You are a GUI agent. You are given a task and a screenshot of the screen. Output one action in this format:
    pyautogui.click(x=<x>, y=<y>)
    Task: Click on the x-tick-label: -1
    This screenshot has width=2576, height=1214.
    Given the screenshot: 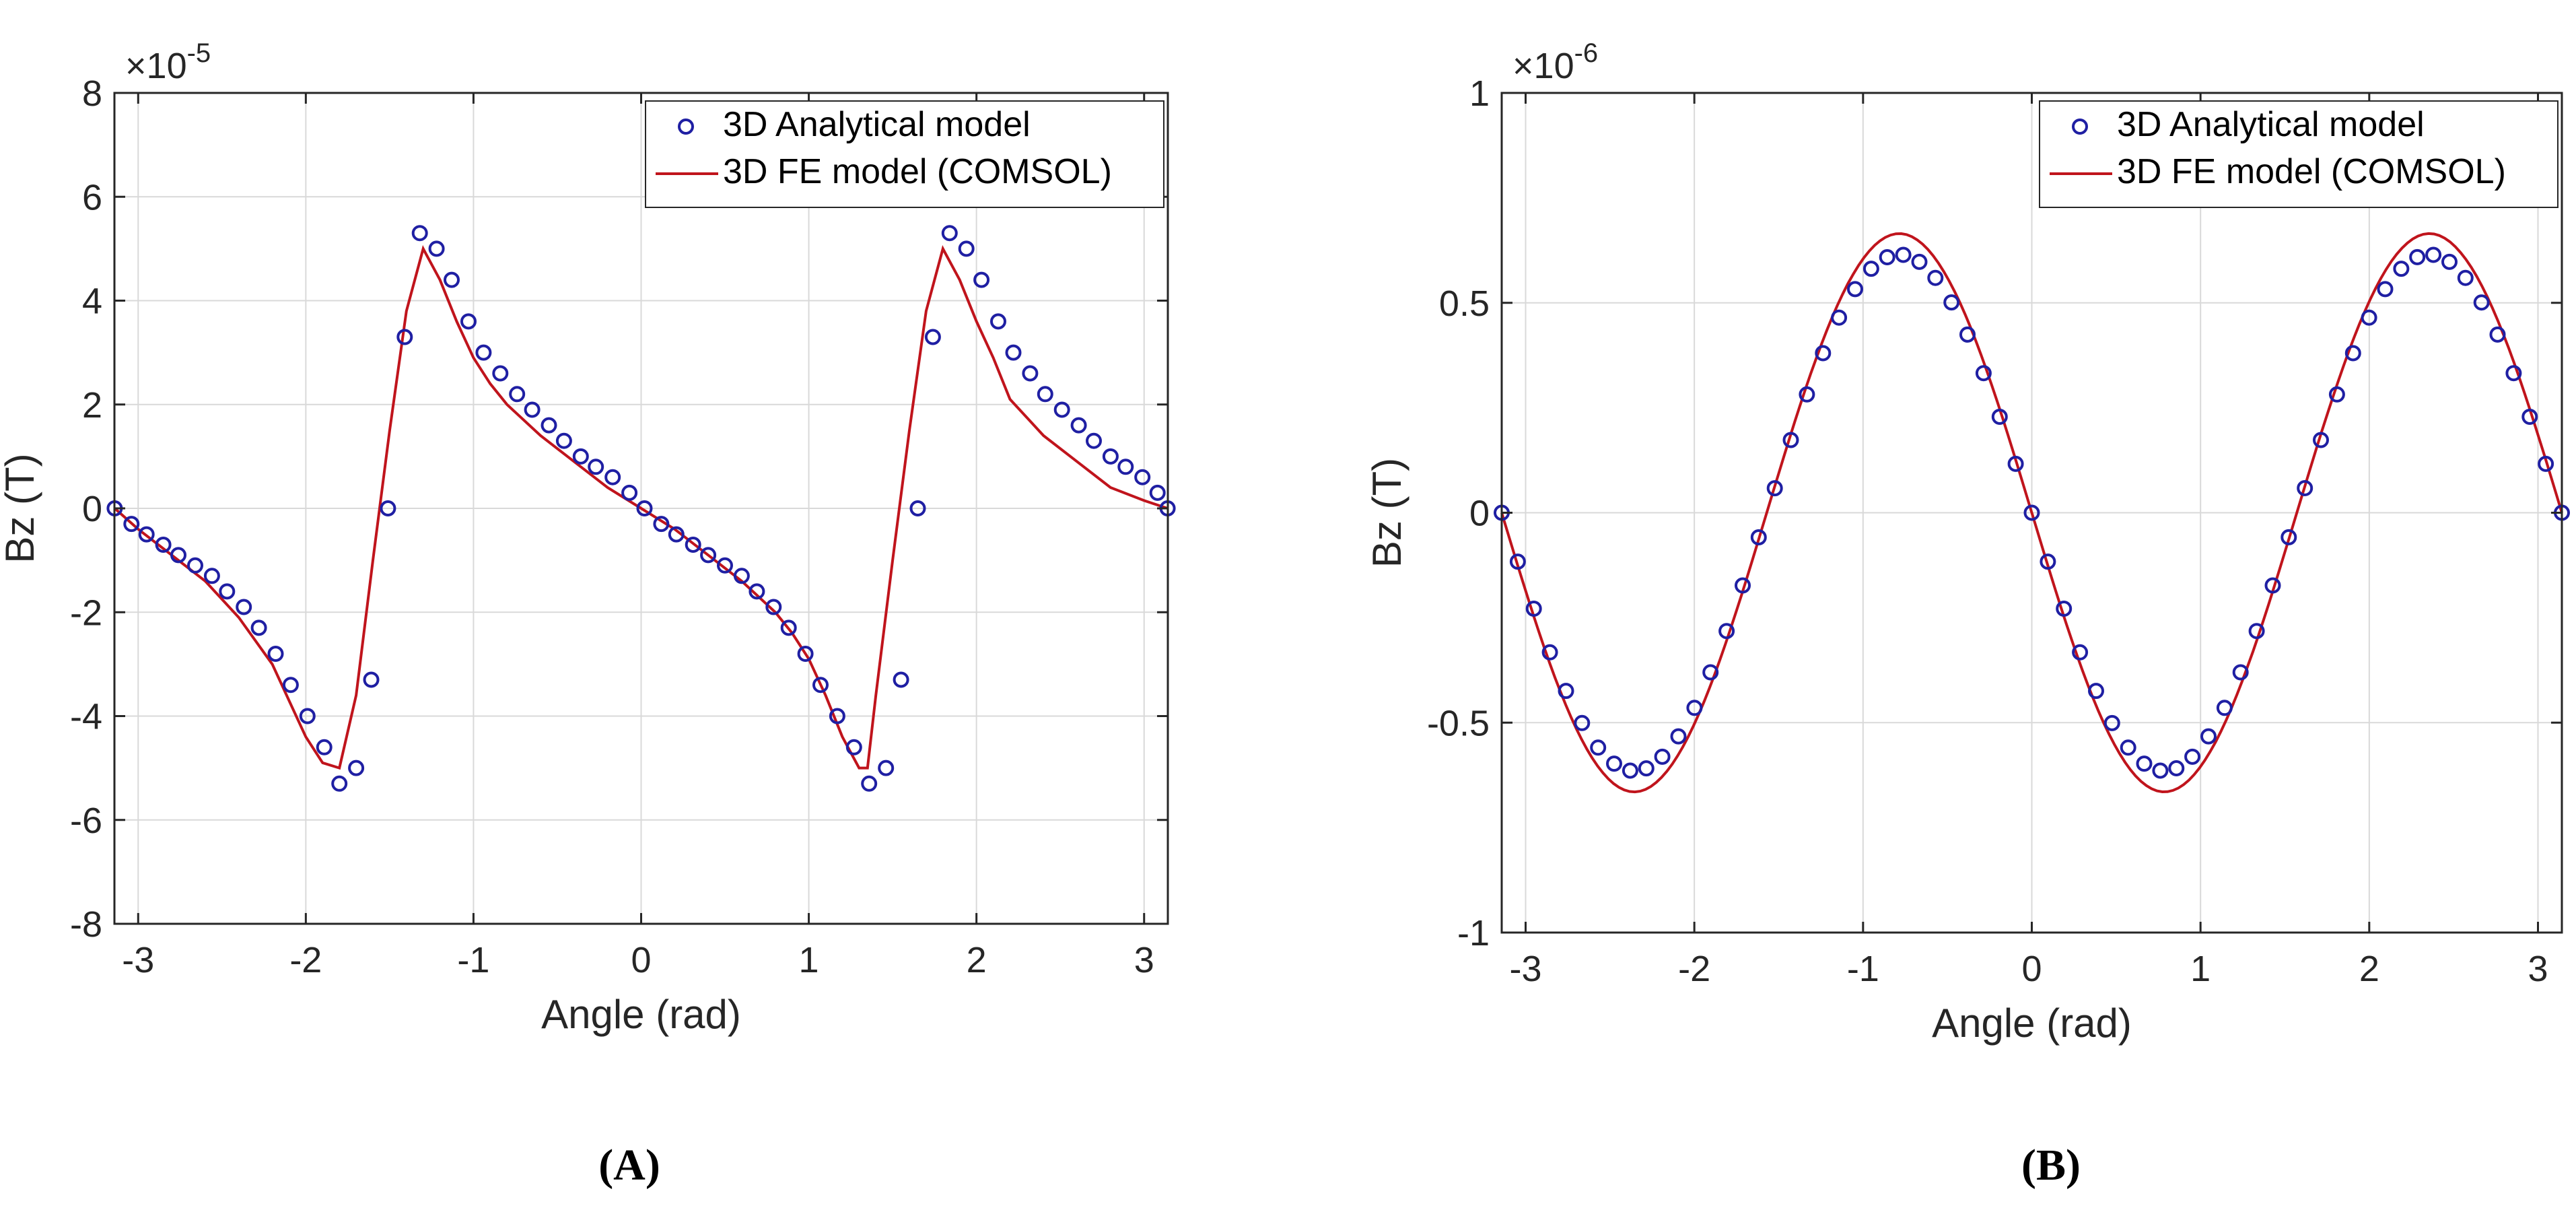 What is the action you would take?
    pyautogui.click(x=473, y=960)
    